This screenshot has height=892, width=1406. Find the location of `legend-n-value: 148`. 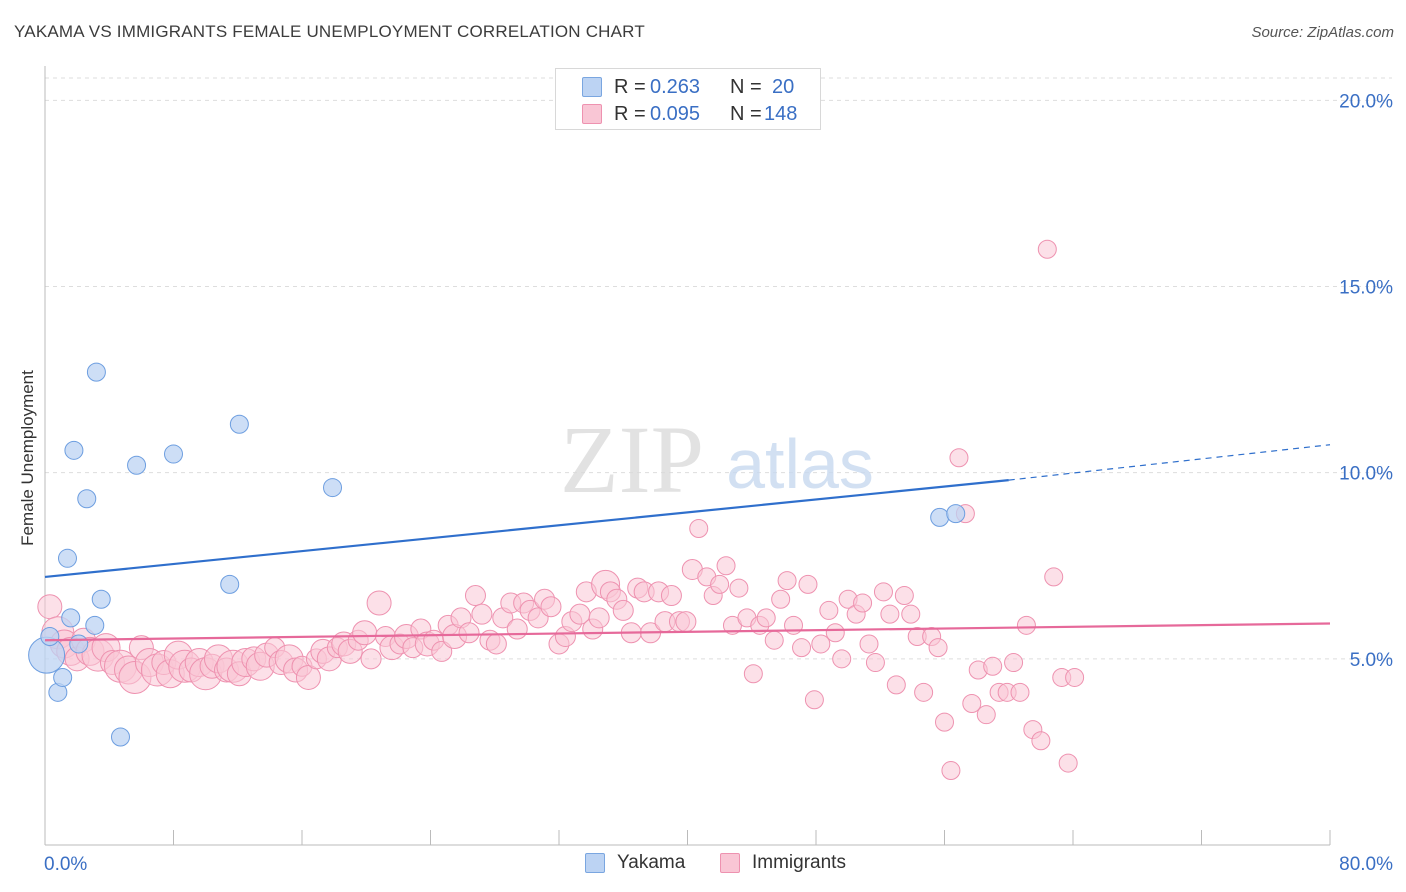

legend-n-value: 148 is located at coordinates (781, 113).